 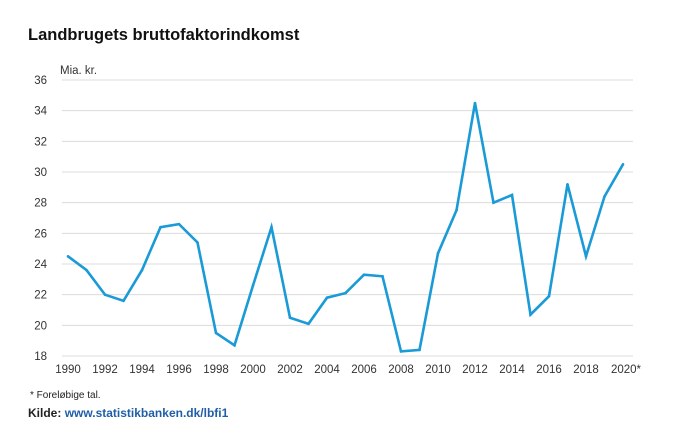 What do you see at coordinates (40, 234) in the screenshot?
I see `y-tick-label: 26` at bounding box center [40, 234].